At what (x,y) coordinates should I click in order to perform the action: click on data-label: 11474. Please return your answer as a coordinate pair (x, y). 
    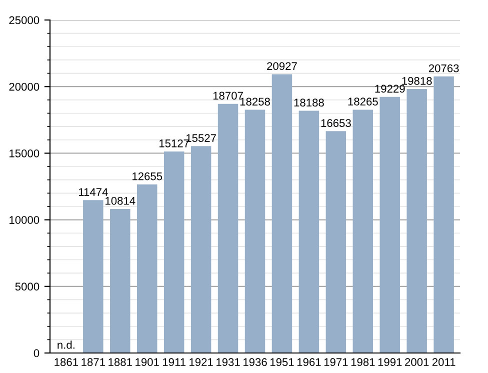
    Looking at the image, I should click on (93, 192).